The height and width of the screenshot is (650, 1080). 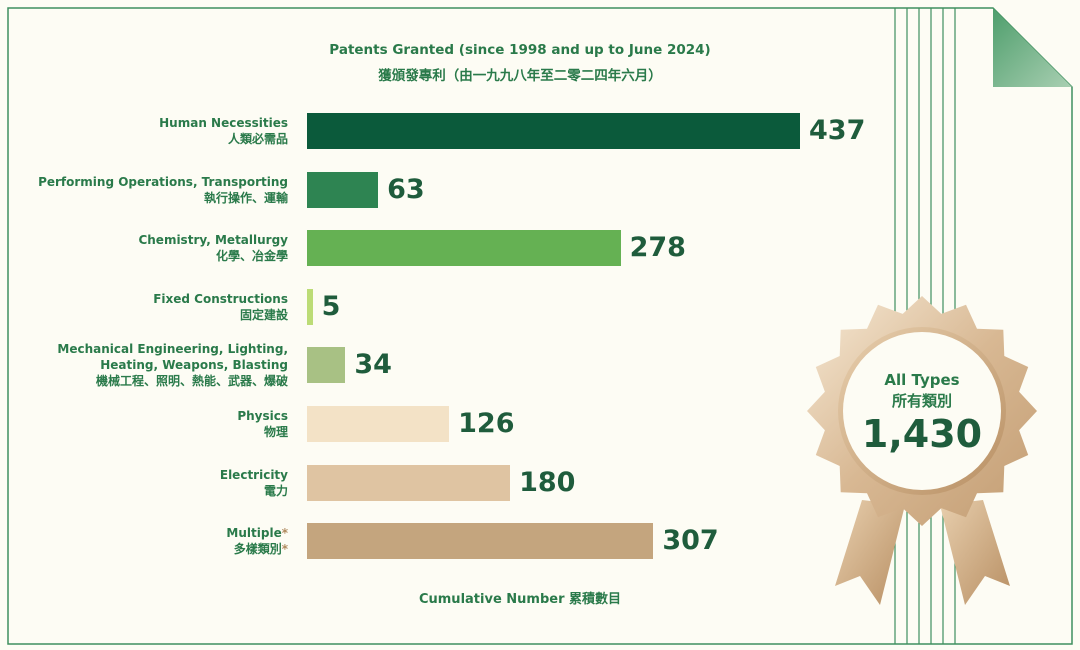 What do you see at coordinates (690, 541) in the screenshot?
I see `value-label: 307` at bounding box center [690, 541].